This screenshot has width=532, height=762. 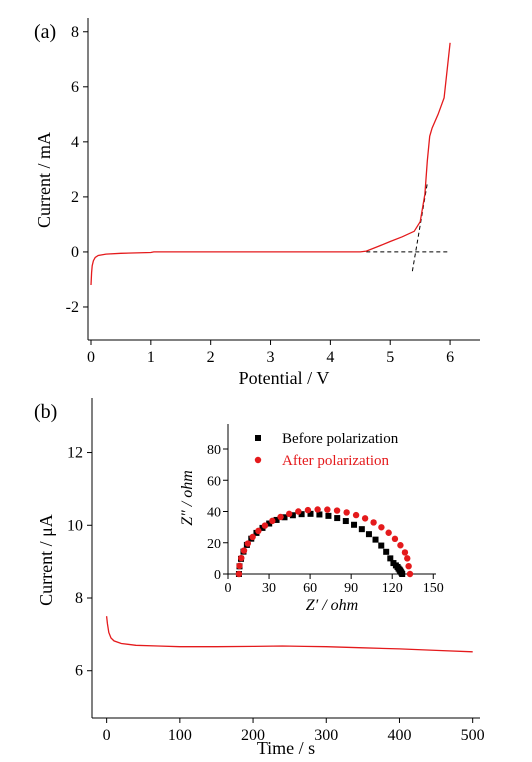 What do you see at coordinates (351, 588) in the screenshot?
I see `inset-x-tick-label: 90` at bounding box center [351, 588].